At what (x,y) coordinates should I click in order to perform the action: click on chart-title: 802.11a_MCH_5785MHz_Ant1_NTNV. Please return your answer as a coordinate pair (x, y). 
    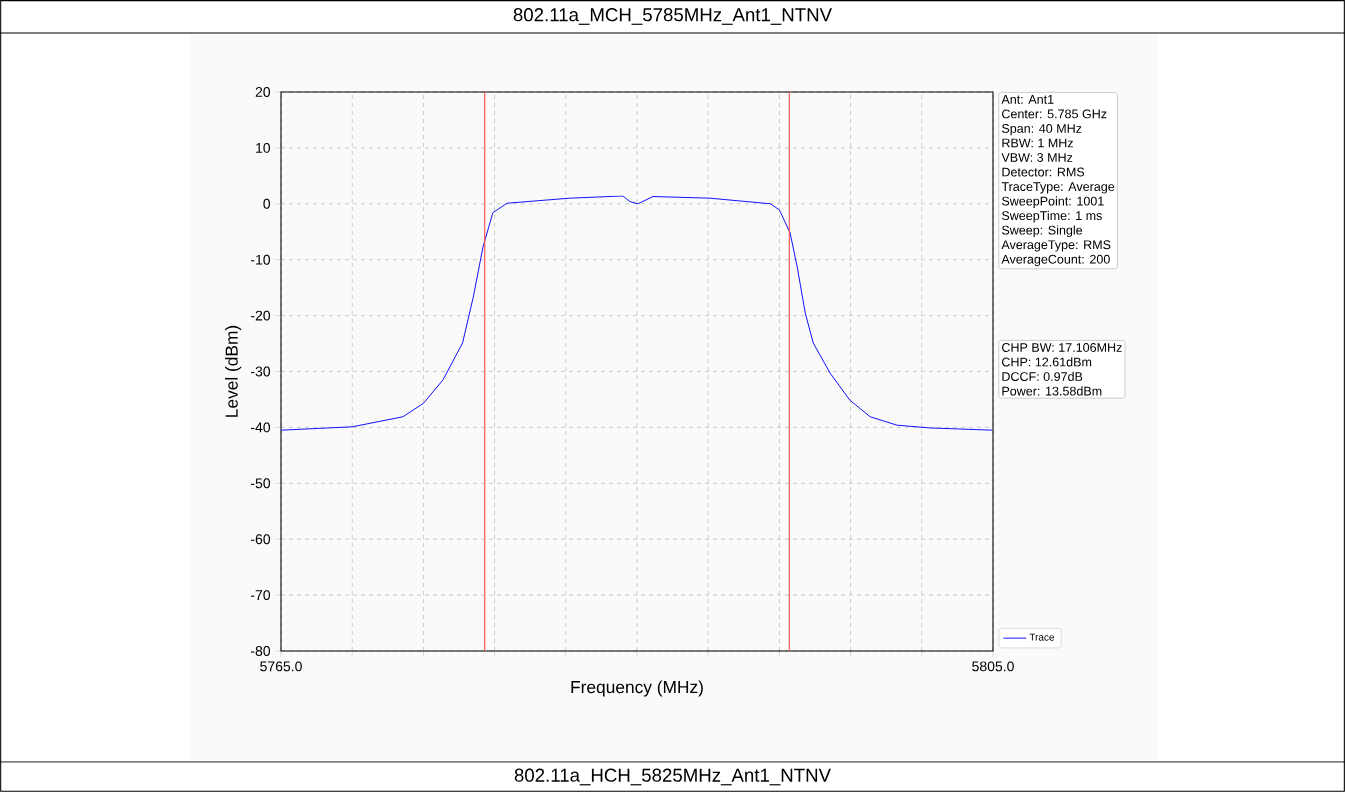
    Looking at the image, I should click on (673, 16).